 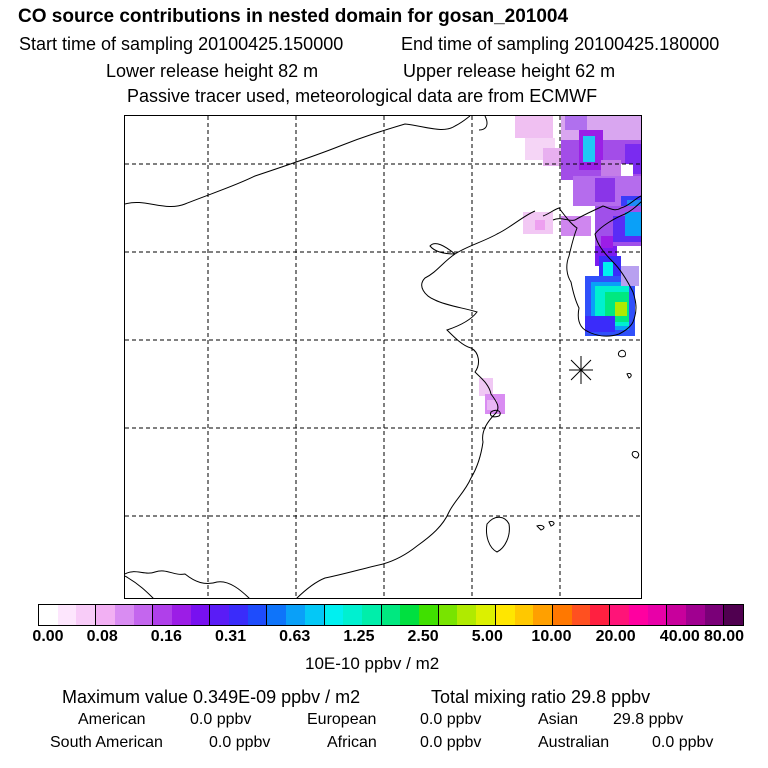 What do you see at coordinates (181, 44) in the screenshot?
I see `start-time-label: Start time of sampling 20100425.150000` at bounding box center [181, 44].